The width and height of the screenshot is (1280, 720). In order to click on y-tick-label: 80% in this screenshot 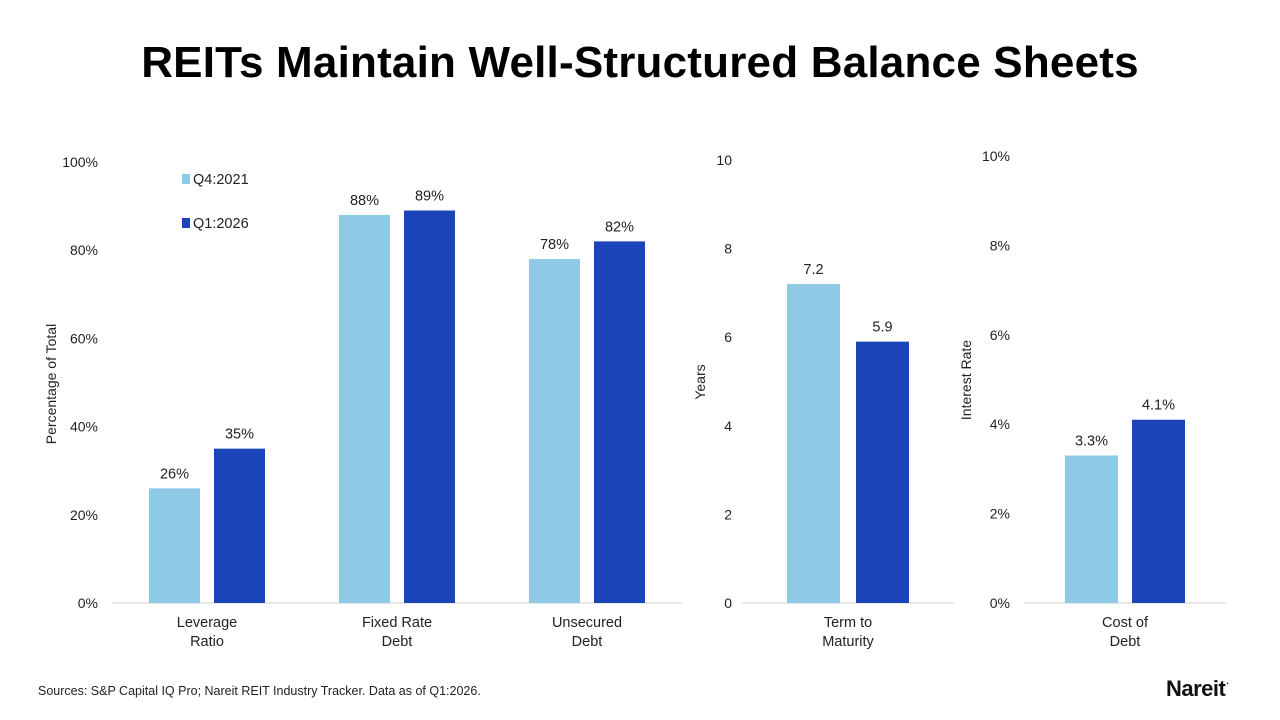, I will do `click(84, 250)`.